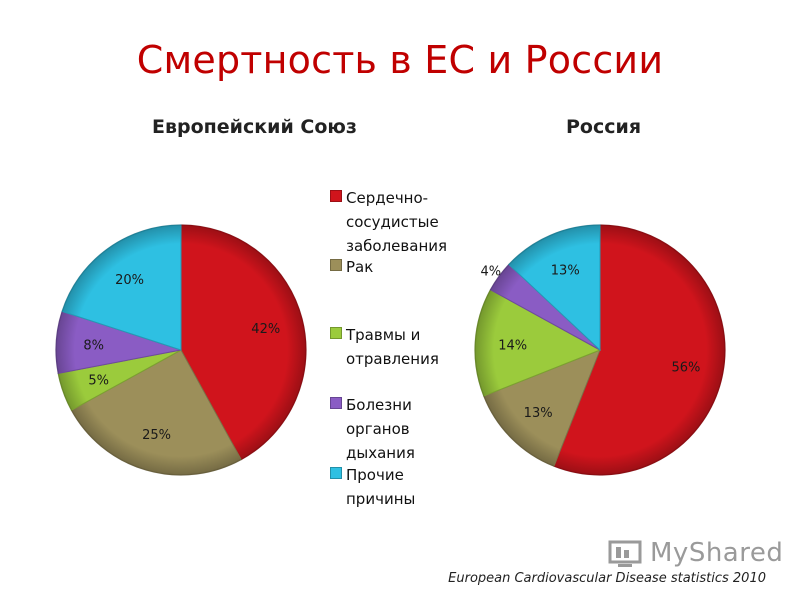 This screenshot has height=600, width=800. Describe the element at coordinates (554, 288) in the screenshot. I see `russia-slice-other` at that location.